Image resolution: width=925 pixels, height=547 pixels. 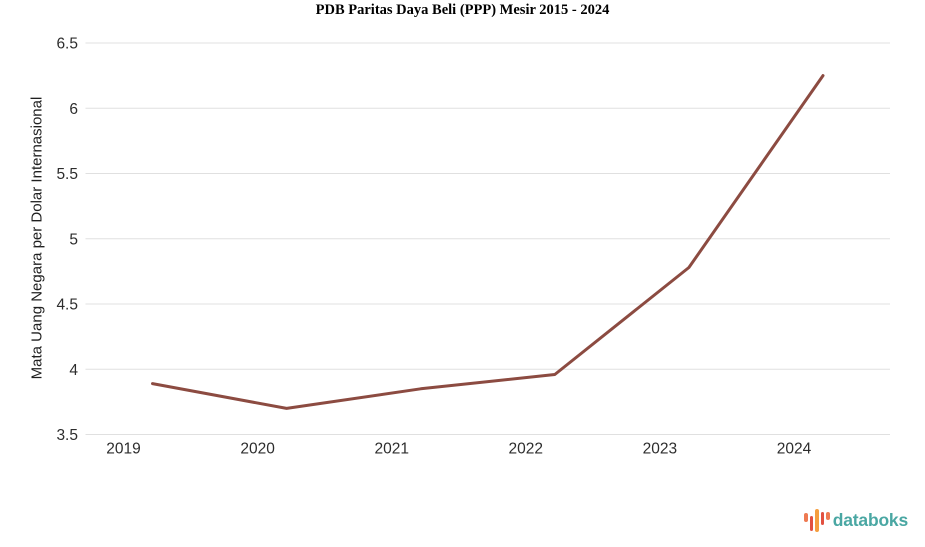 What do you see at coordinates (67, 174) in the screenshot?
I see `y-tick-label: 5.5` at bounding box center [67, 174].